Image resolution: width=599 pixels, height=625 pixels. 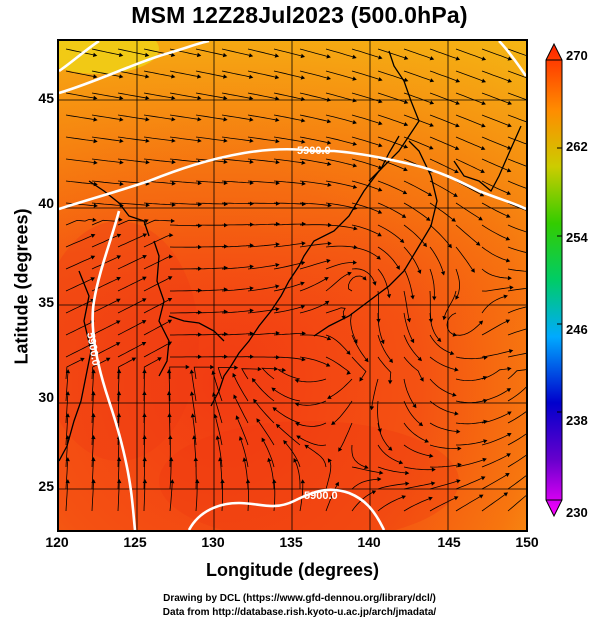 What do you see at coordinates (577, 329) in the screenshot?
I see `colorbar-tick-label: 246` at bounding box center [577, 329].